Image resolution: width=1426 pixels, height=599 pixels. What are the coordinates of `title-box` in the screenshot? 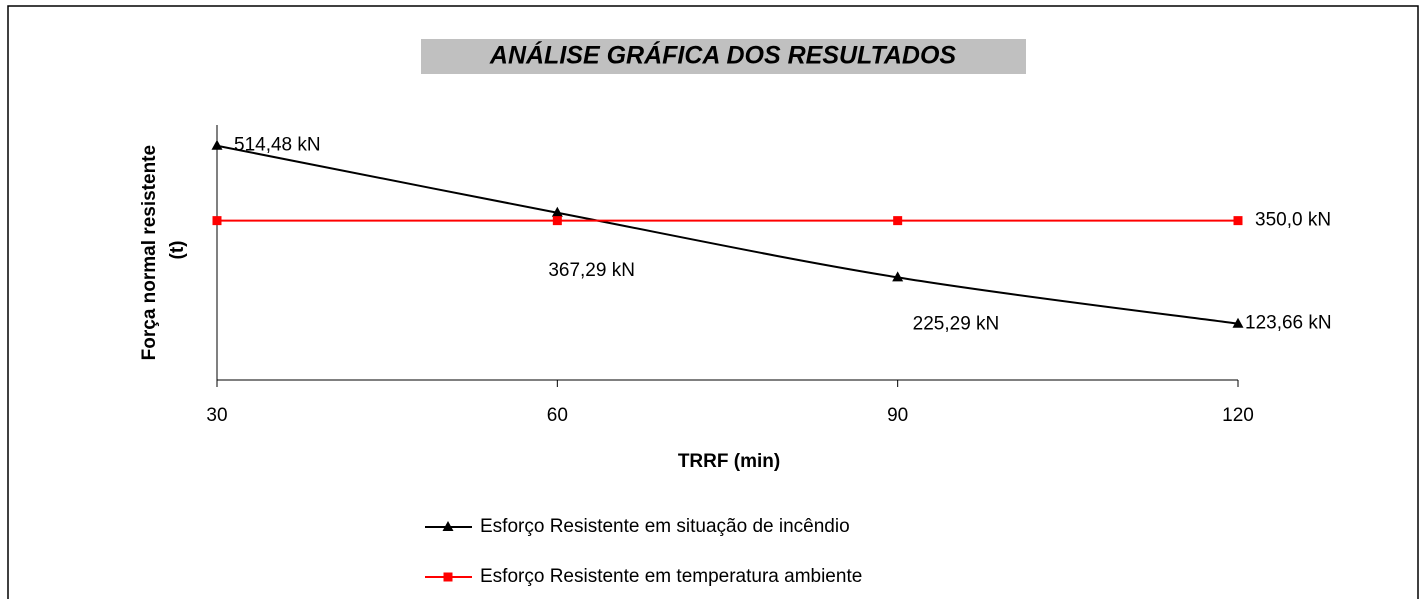 It's located at (723, 56).